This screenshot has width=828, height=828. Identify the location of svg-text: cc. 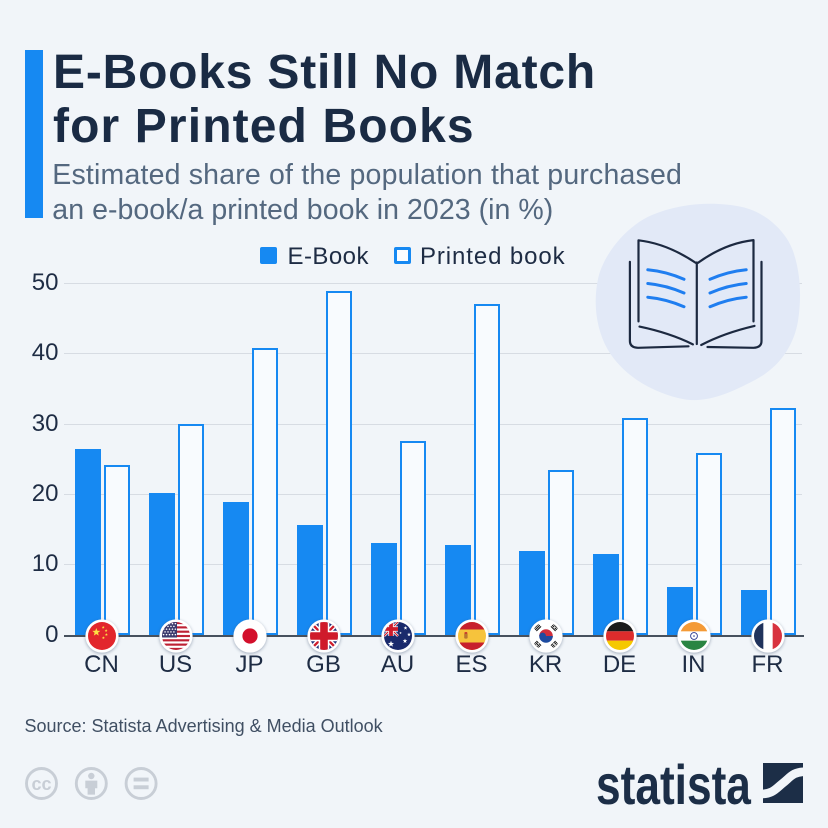
(41, 784).